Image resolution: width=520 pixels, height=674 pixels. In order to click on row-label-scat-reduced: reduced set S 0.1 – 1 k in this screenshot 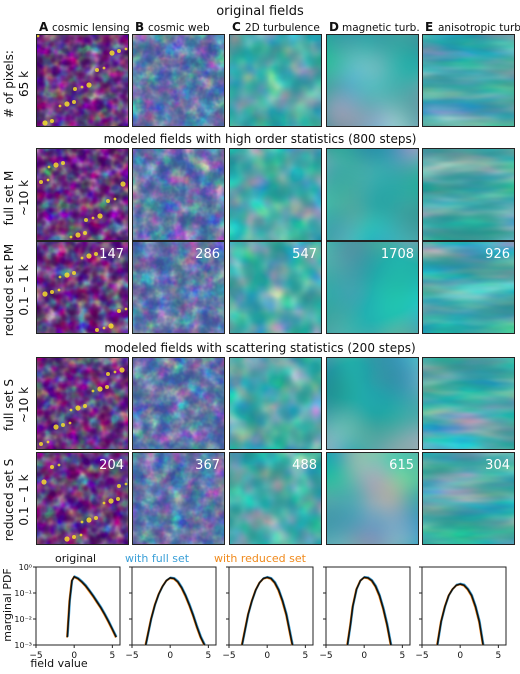, I will do `click(16, 500)`.